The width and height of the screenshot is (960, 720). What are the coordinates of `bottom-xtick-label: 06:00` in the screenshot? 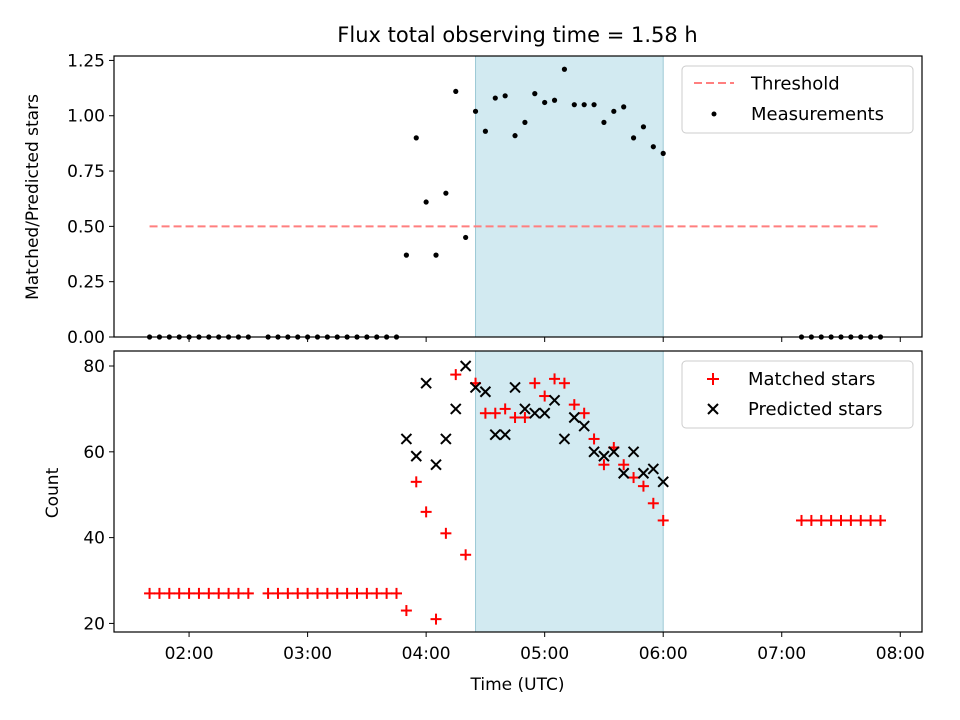 It's located at (663, 654).